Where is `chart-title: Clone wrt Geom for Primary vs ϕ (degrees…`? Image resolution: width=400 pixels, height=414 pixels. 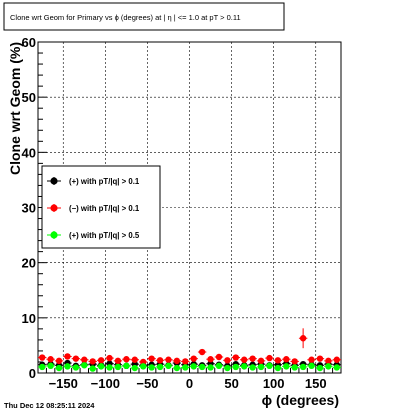 chart-title: Clone wrt Geom for Primary vs ϕ (degrees… is located at coordinates (125, 17).